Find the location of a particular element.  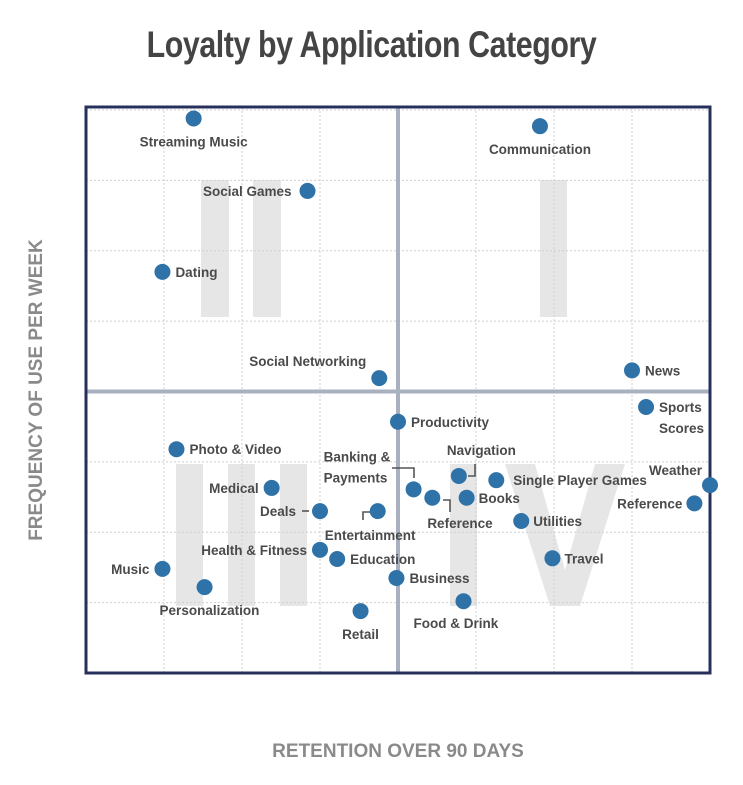

point-label: Food & Drink is located at coordinates (456, 623).